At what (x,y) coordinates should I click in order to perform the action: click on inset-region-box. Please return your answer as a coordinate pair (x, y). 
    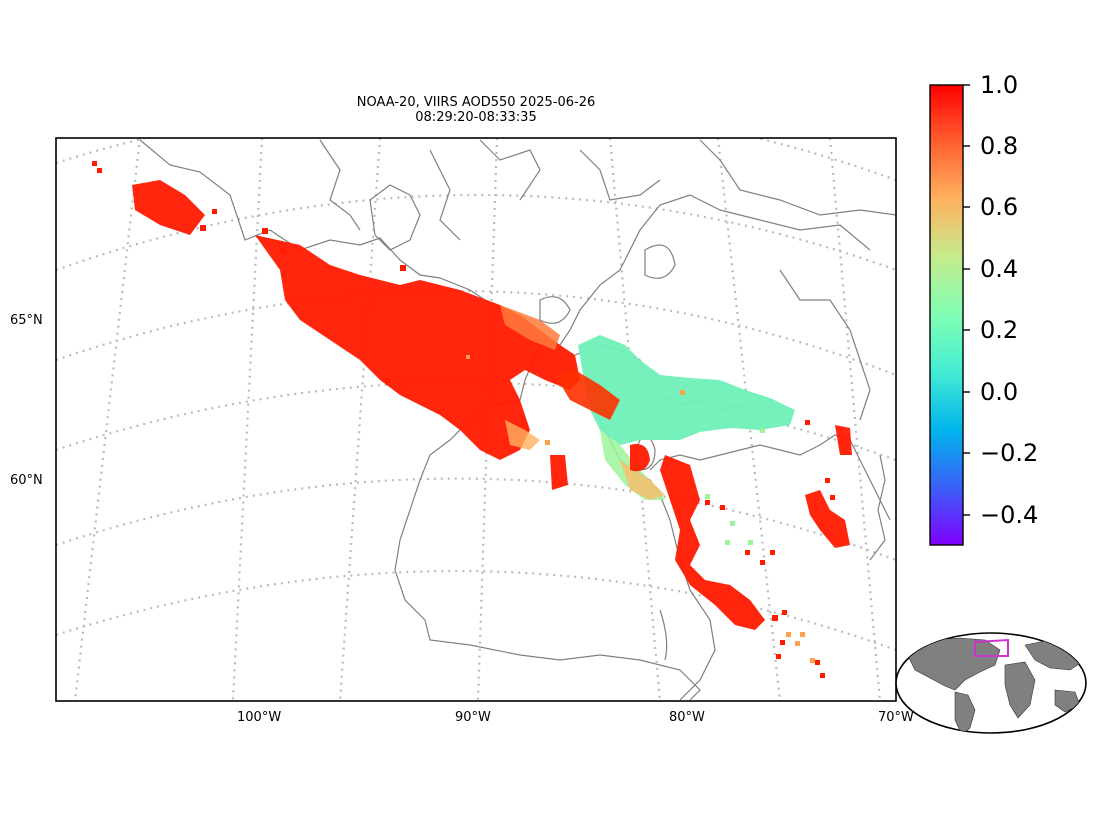
    Looking at the image, I should click on (991, 647).